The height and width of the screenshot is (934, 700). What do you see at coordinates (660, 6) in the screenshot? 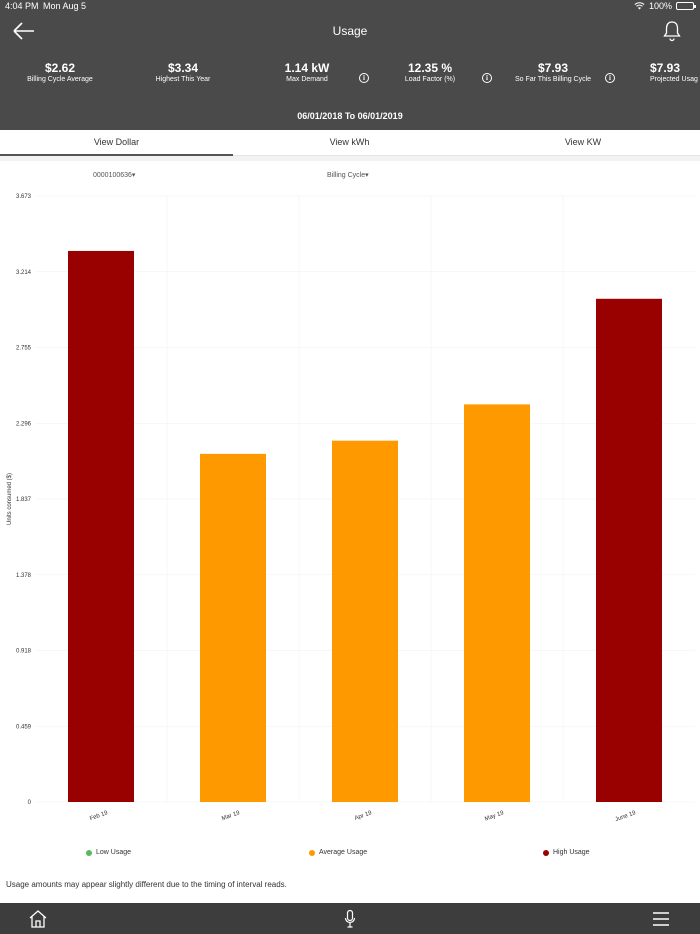
I see `battery-percent: 100%` at bounding box center [660, 6].